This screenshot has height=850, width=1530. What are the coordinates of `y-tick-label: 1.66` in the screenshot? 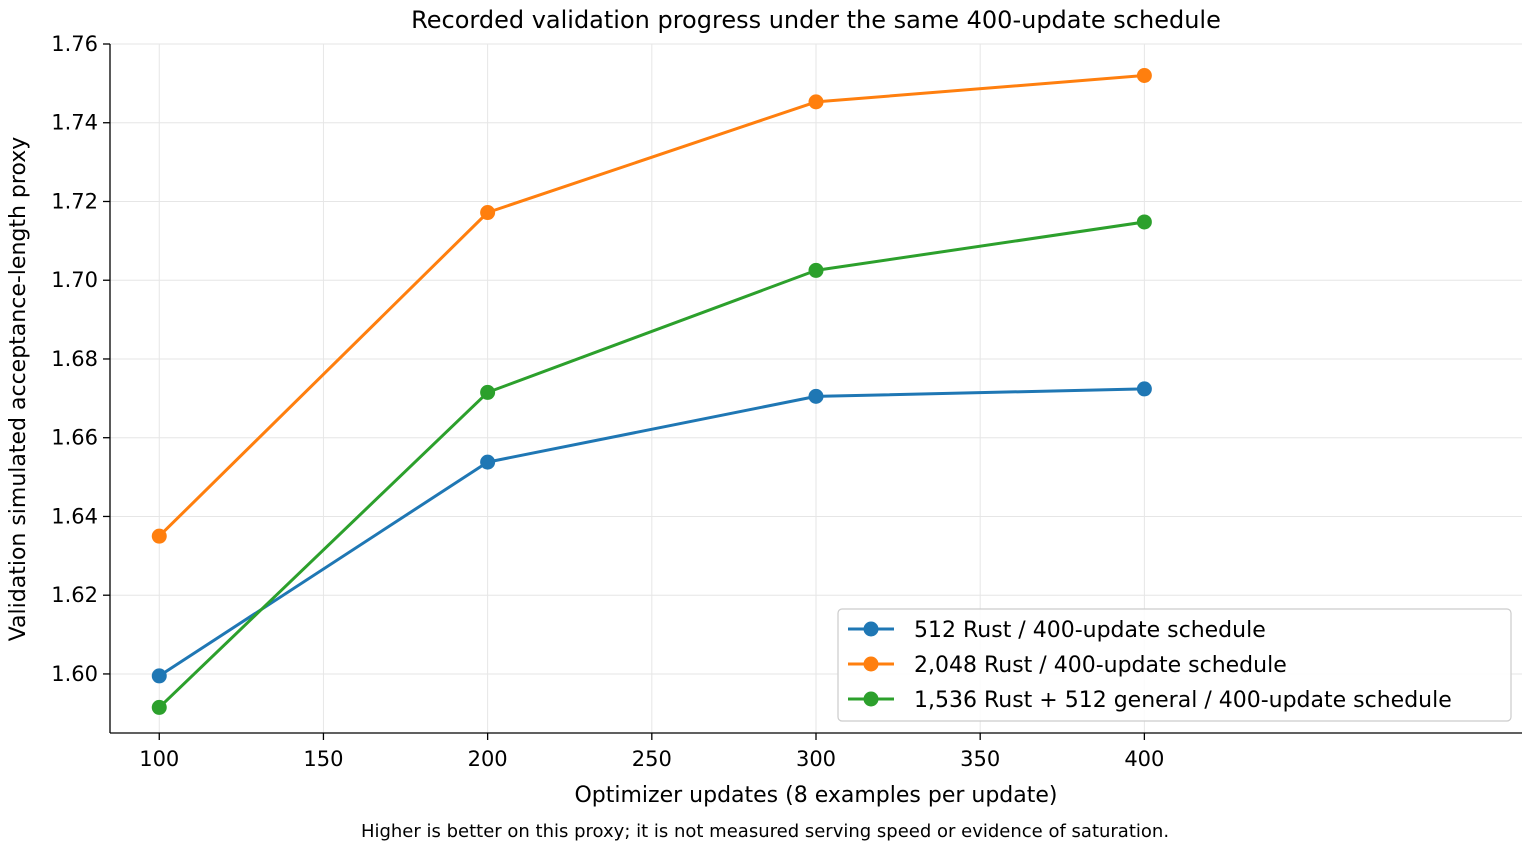 It's located at (74, 438).